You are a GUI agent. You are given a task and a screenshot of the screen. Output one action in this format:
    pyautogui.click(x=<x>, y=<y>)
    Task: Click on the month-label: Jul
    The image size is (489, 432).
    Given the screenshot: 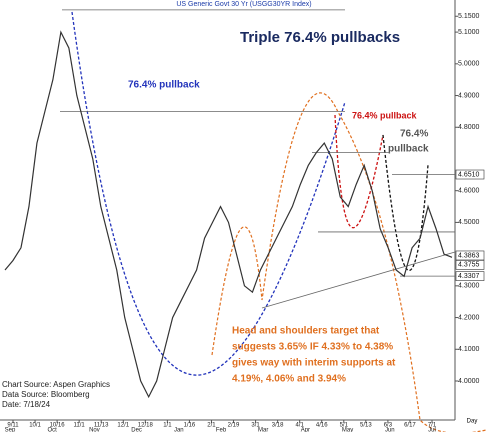 What is the action you would take?
    pyautogui.click(x=432, y=430)
    